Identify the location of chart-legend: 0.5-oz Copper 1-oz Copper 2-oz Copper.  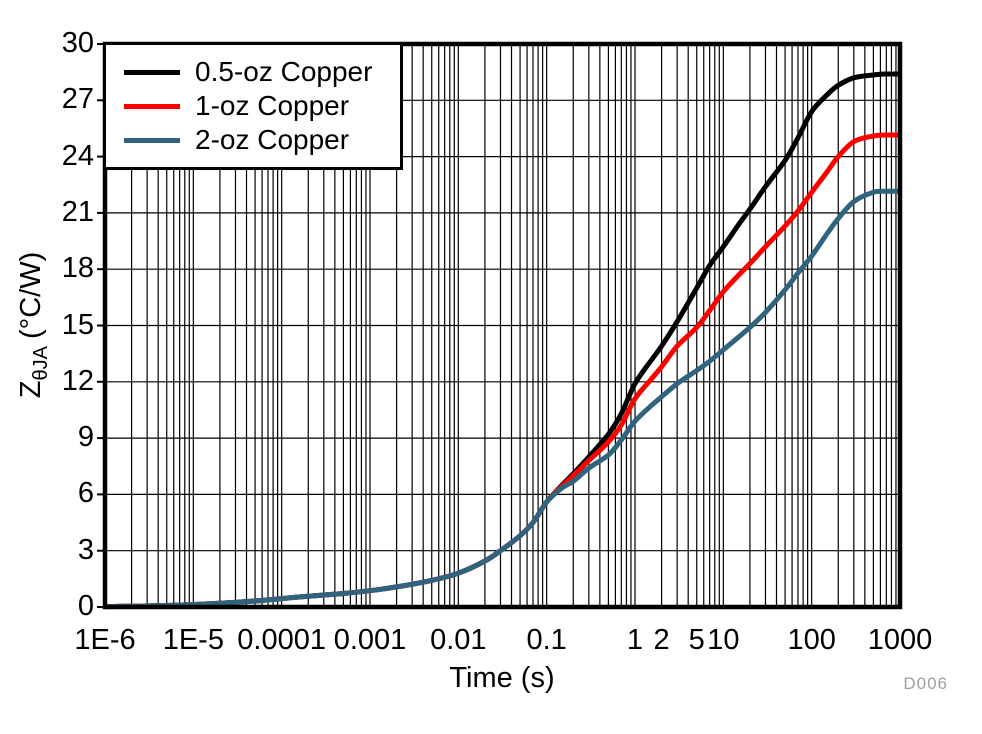
(253, 106).